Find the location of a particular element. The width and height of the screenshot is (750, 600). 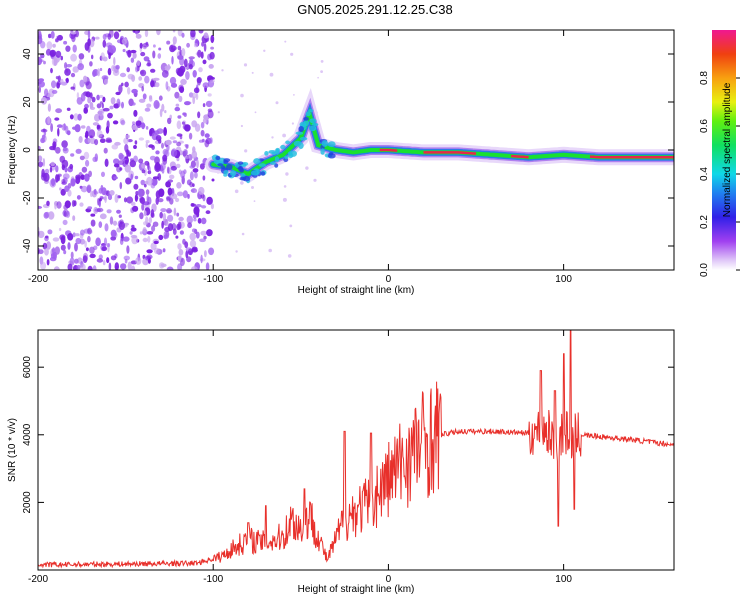

x-tick-label: -100 is located at coordinates (213, 579).